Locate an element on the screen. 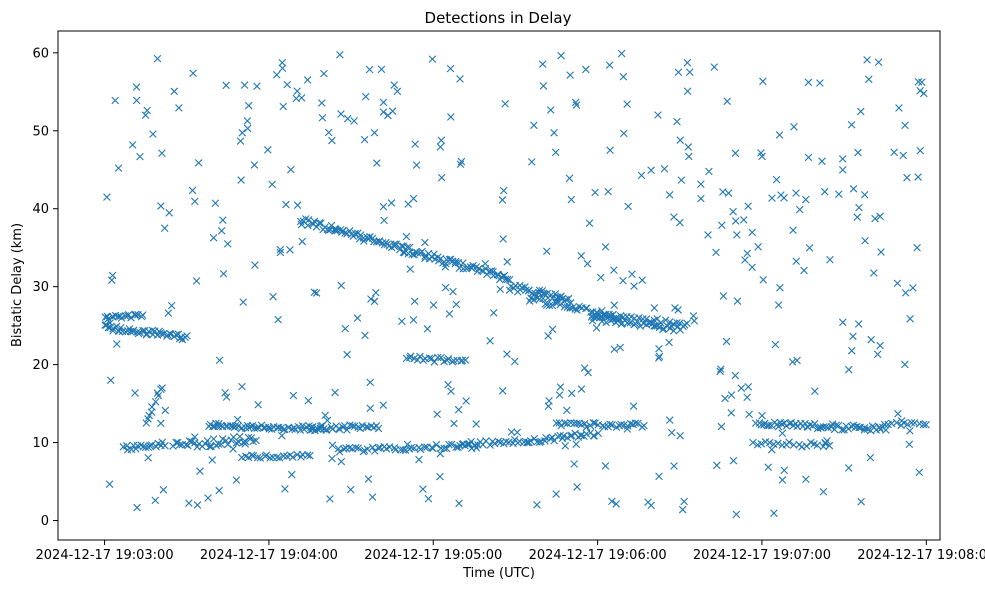 Image resolution: width=985 pixels, height=590 pixels. y-tick-label: 60 is located at coordinates (40, 53).